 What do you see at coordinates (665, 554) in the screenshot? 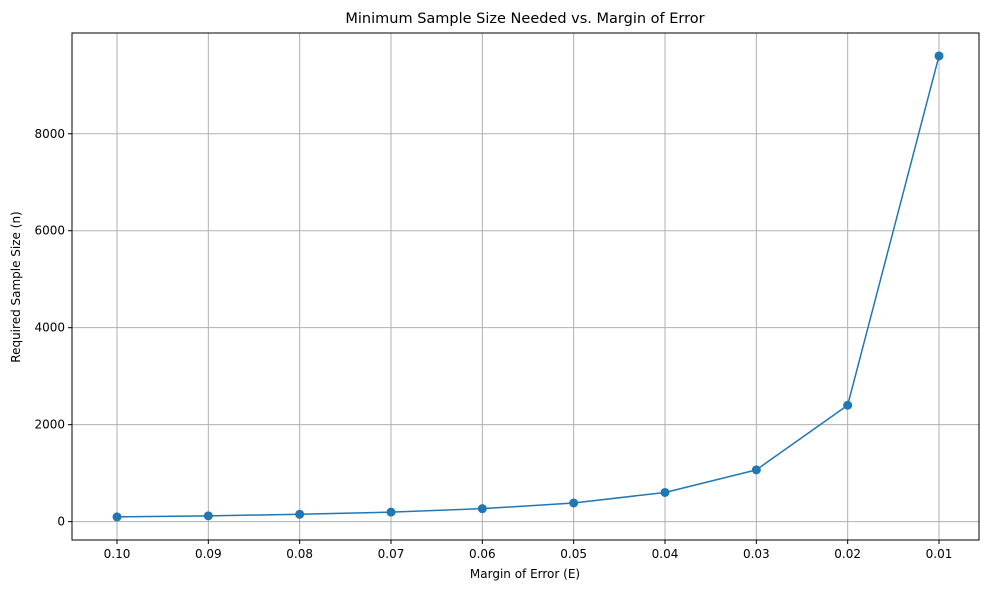
I see `x-tick-label: 0.04` at bounding box center [665, 554].